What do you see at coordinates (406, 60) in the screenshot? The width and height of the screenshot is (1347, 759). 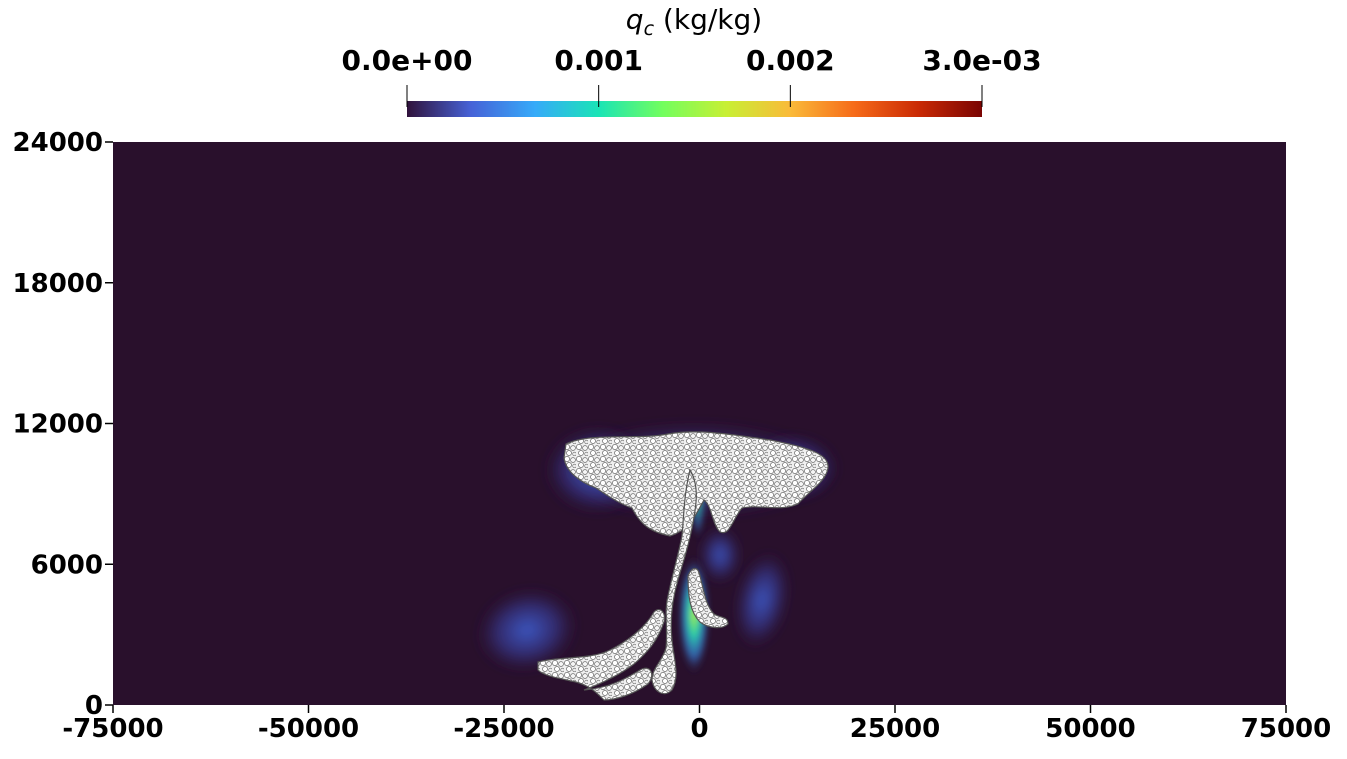 I see `colorbar-tick-label: 0.0e+00` at bounding box center [406, 60].